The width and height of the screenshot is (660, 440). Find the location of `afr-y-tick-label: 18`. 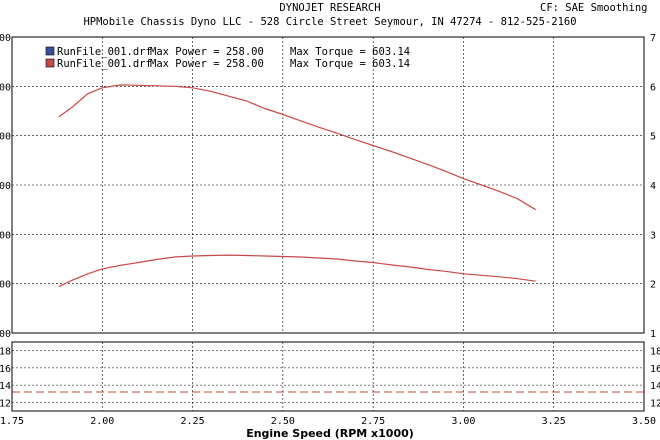

afr-y-tick-label: 18 is located at coordinates (5, 352).